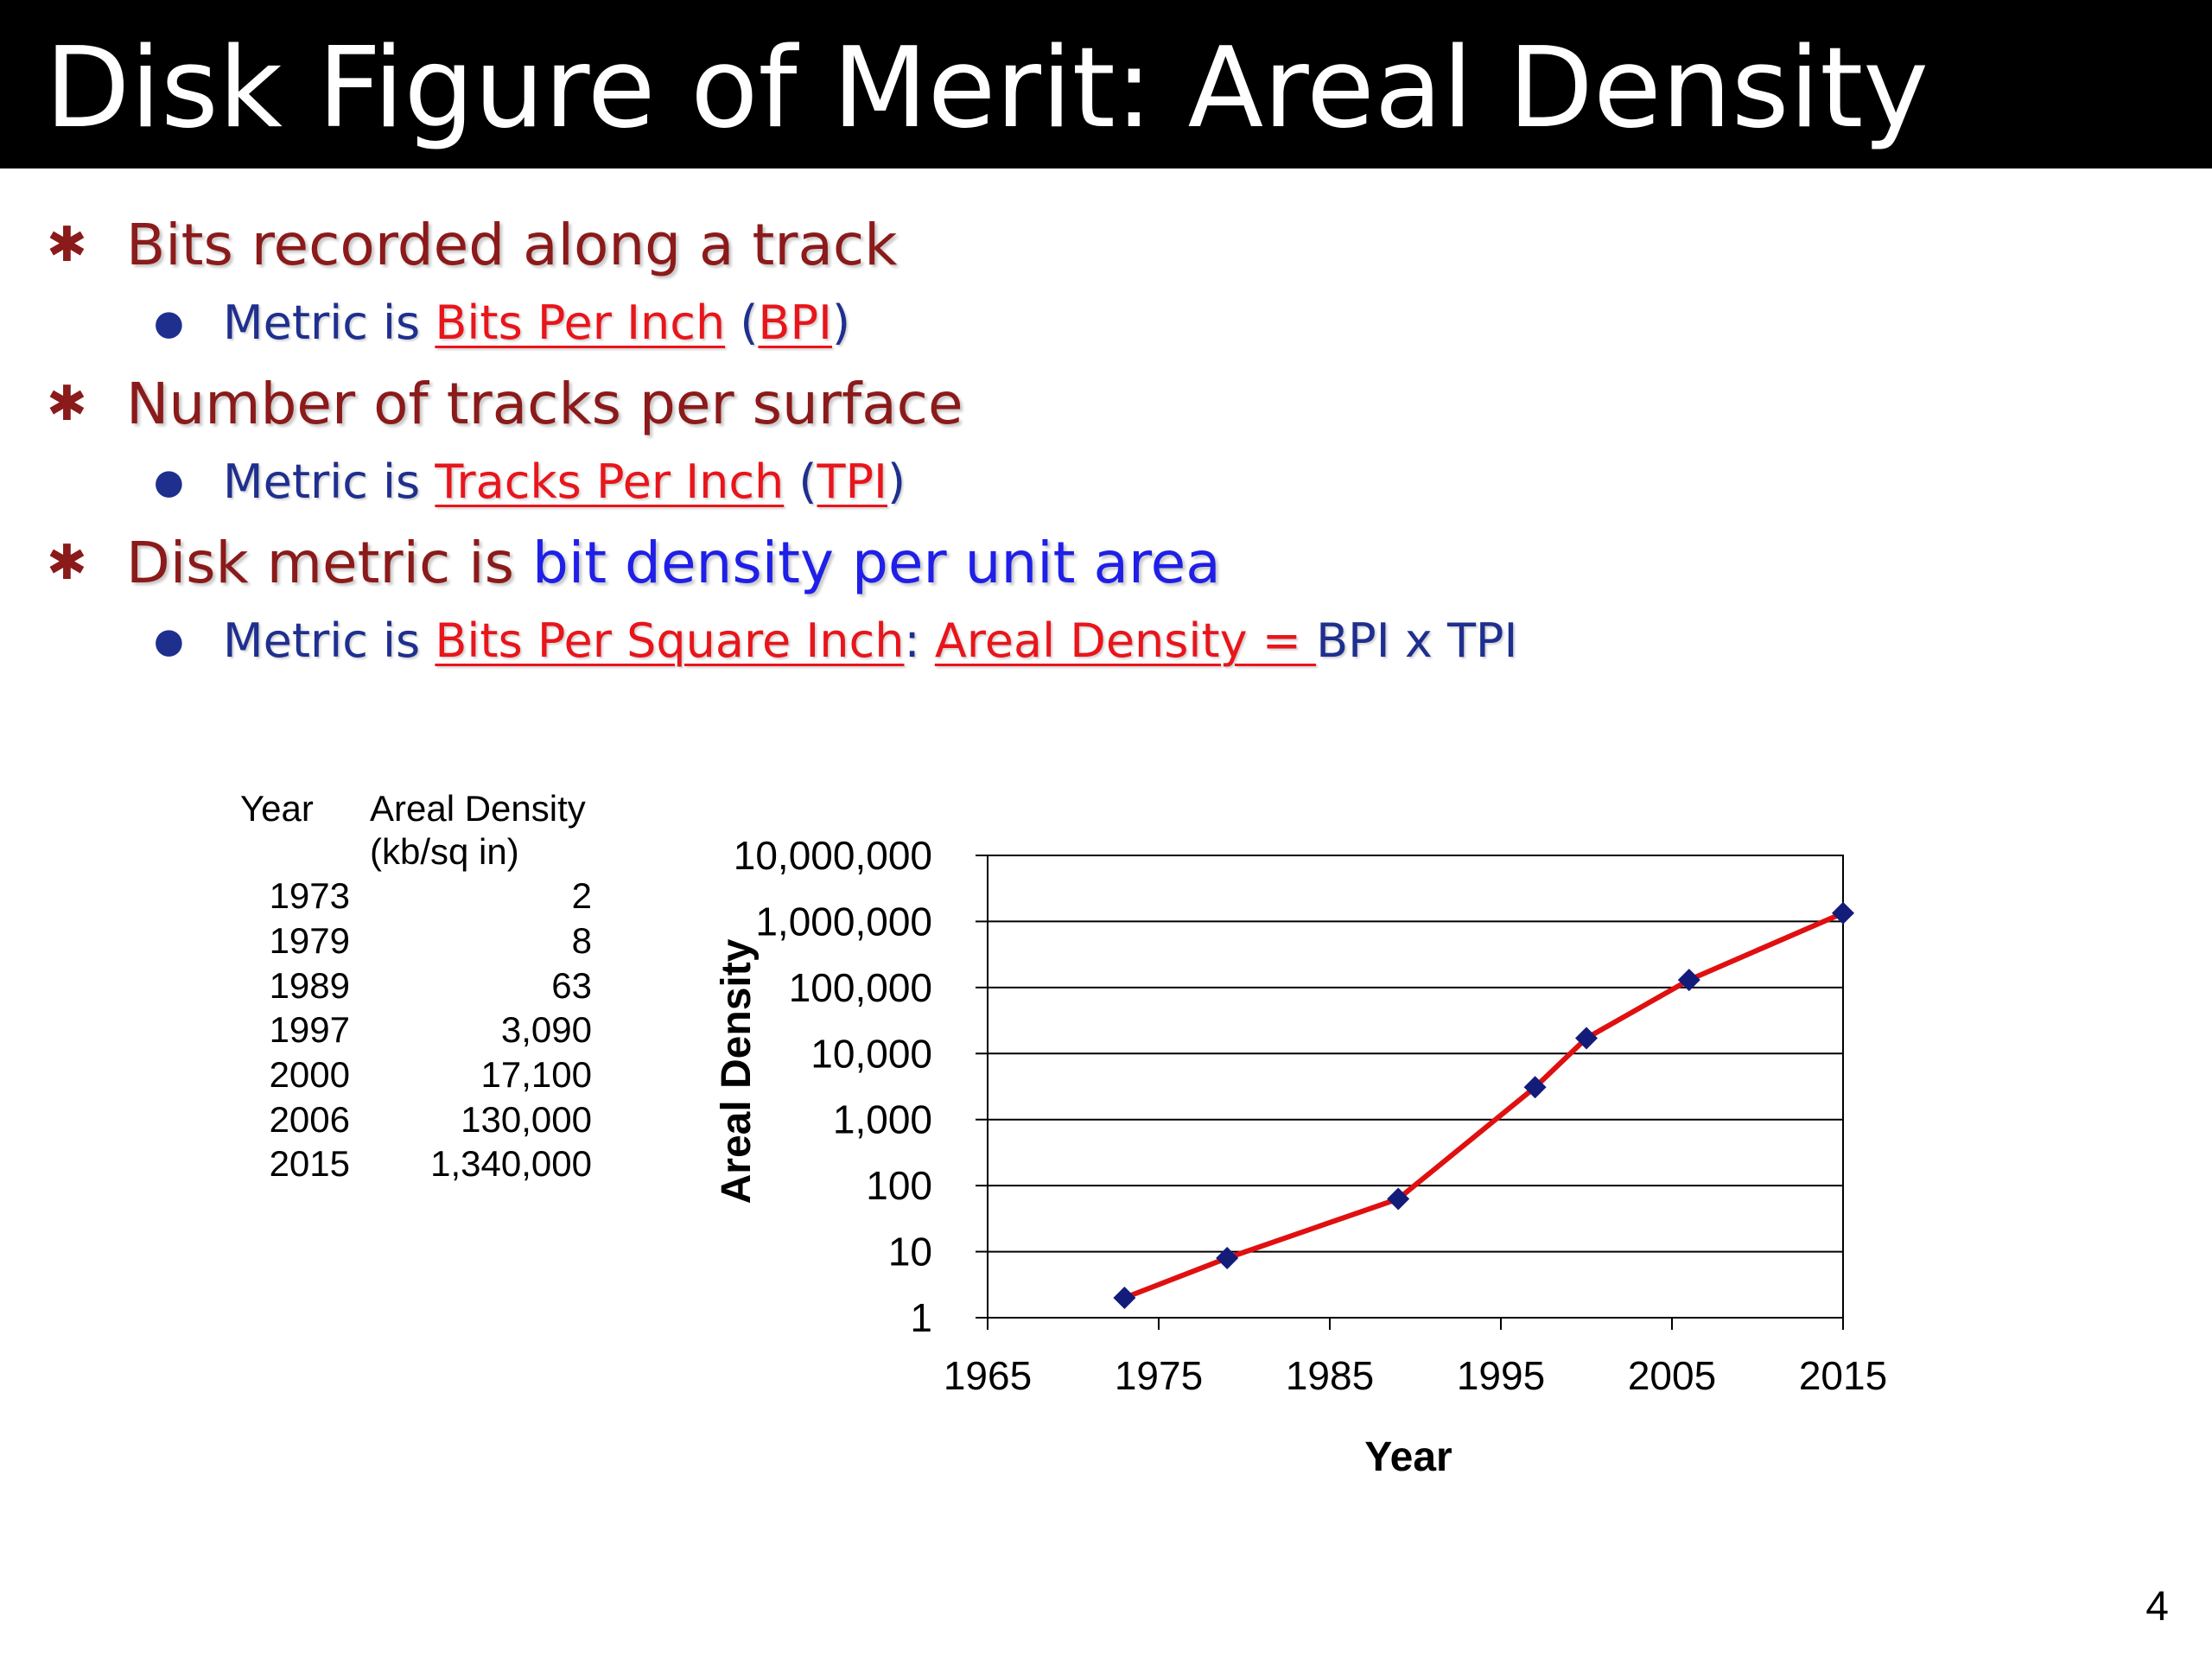  Describe the element at coordinates (2157, 1607) in the screenshot. I see `page-number: 4` at that location.